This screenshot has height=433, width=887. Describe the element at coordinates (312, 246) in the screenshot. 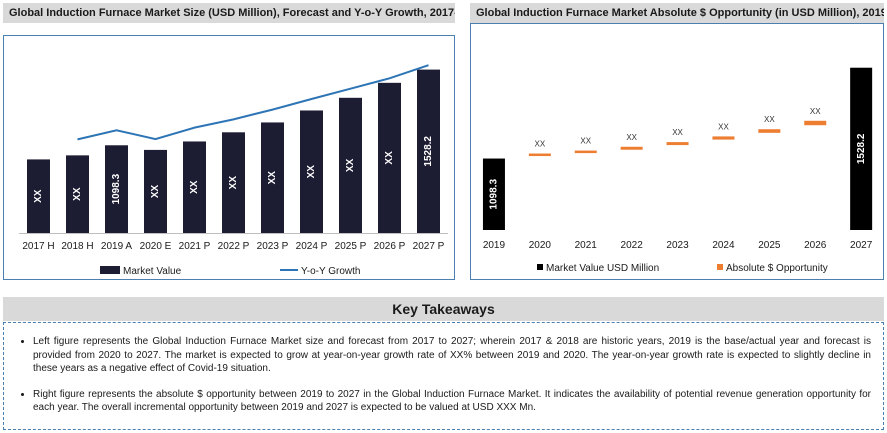

I see `x-tick-label: 2024 P` at that location.